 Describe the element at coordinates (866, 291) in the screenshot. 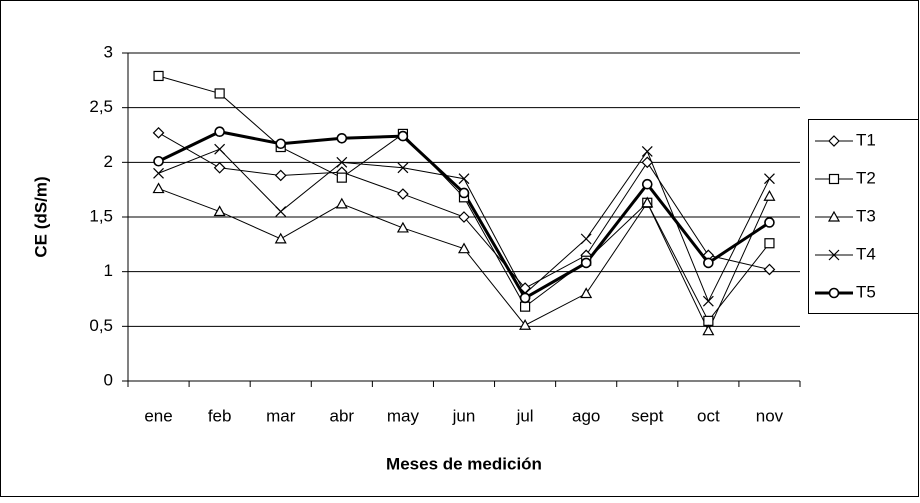

I see `legend-label: T5` at that location.